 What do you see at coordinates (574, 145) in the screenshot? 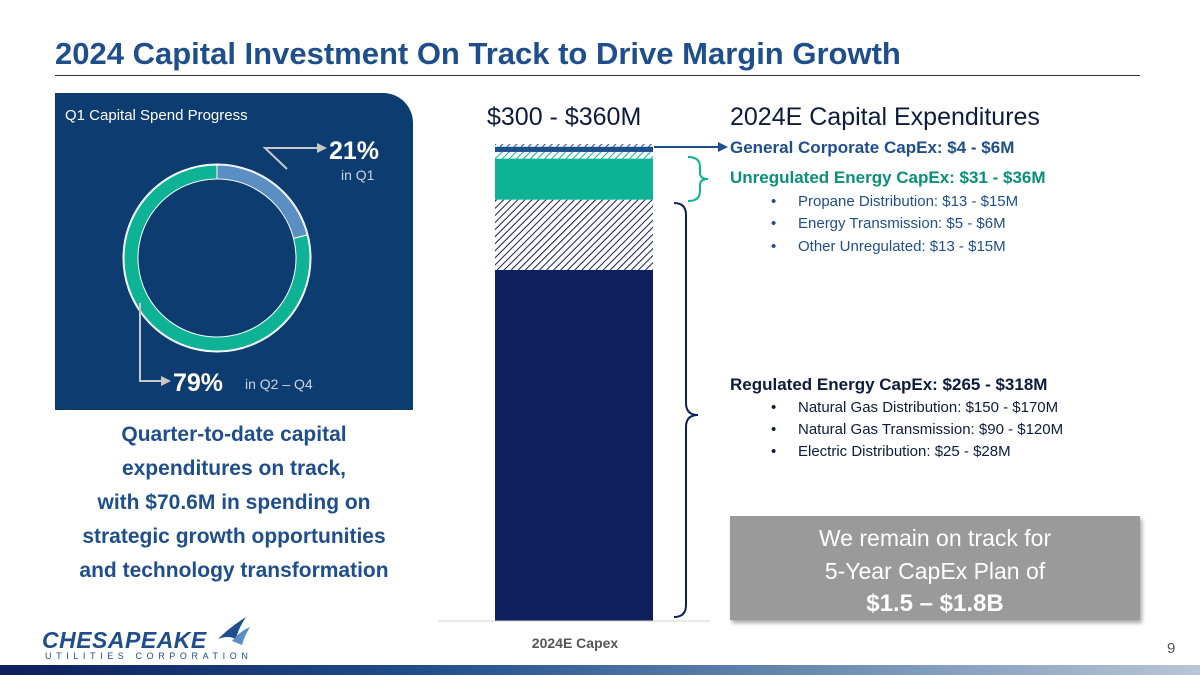
I see `bar-segment-general-range` at bounding box center [574, 145].